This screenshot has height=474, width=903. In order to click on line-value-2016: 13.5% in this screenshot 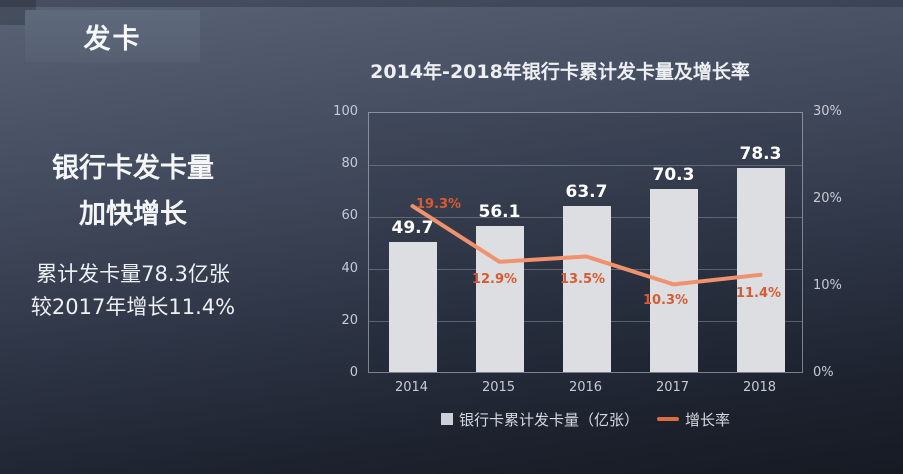, I will do `click(582, 279)`.